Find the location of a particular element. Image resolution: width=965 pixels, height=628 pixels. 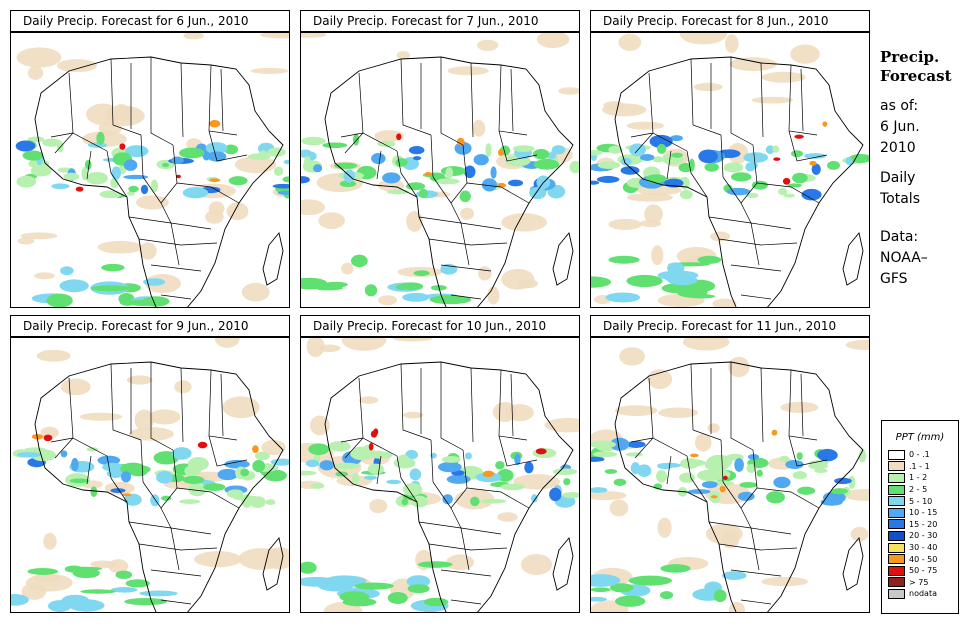

legend-swatch is located at coordinates (896, 454).